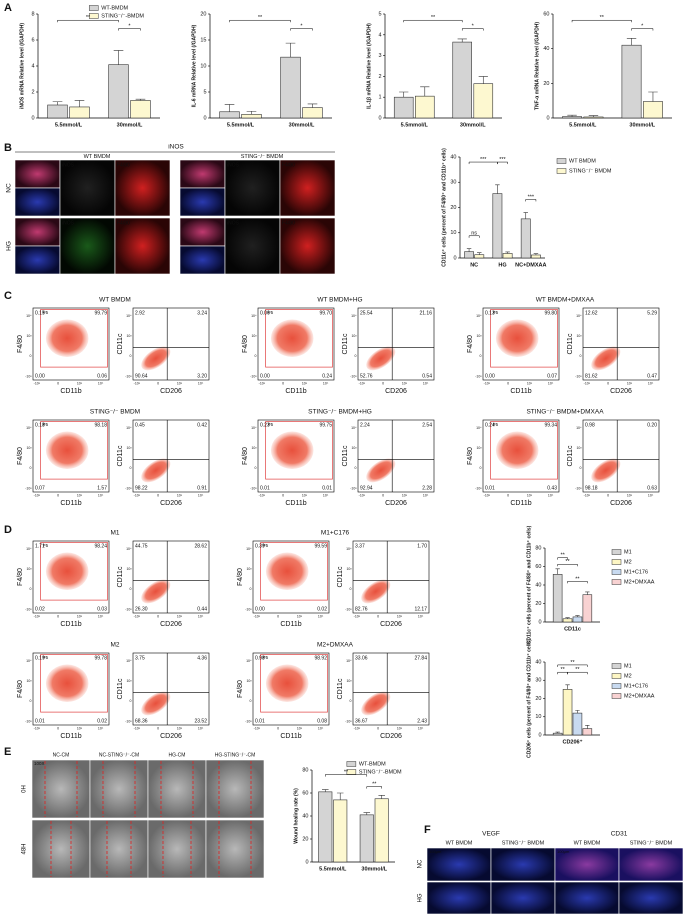 The height and width of the screenshot is (915, 685). What do you see at coordinates (202, 488) in the screenshot?
I see `quadrant-value: 0.91` at bounding box center [202, 488].